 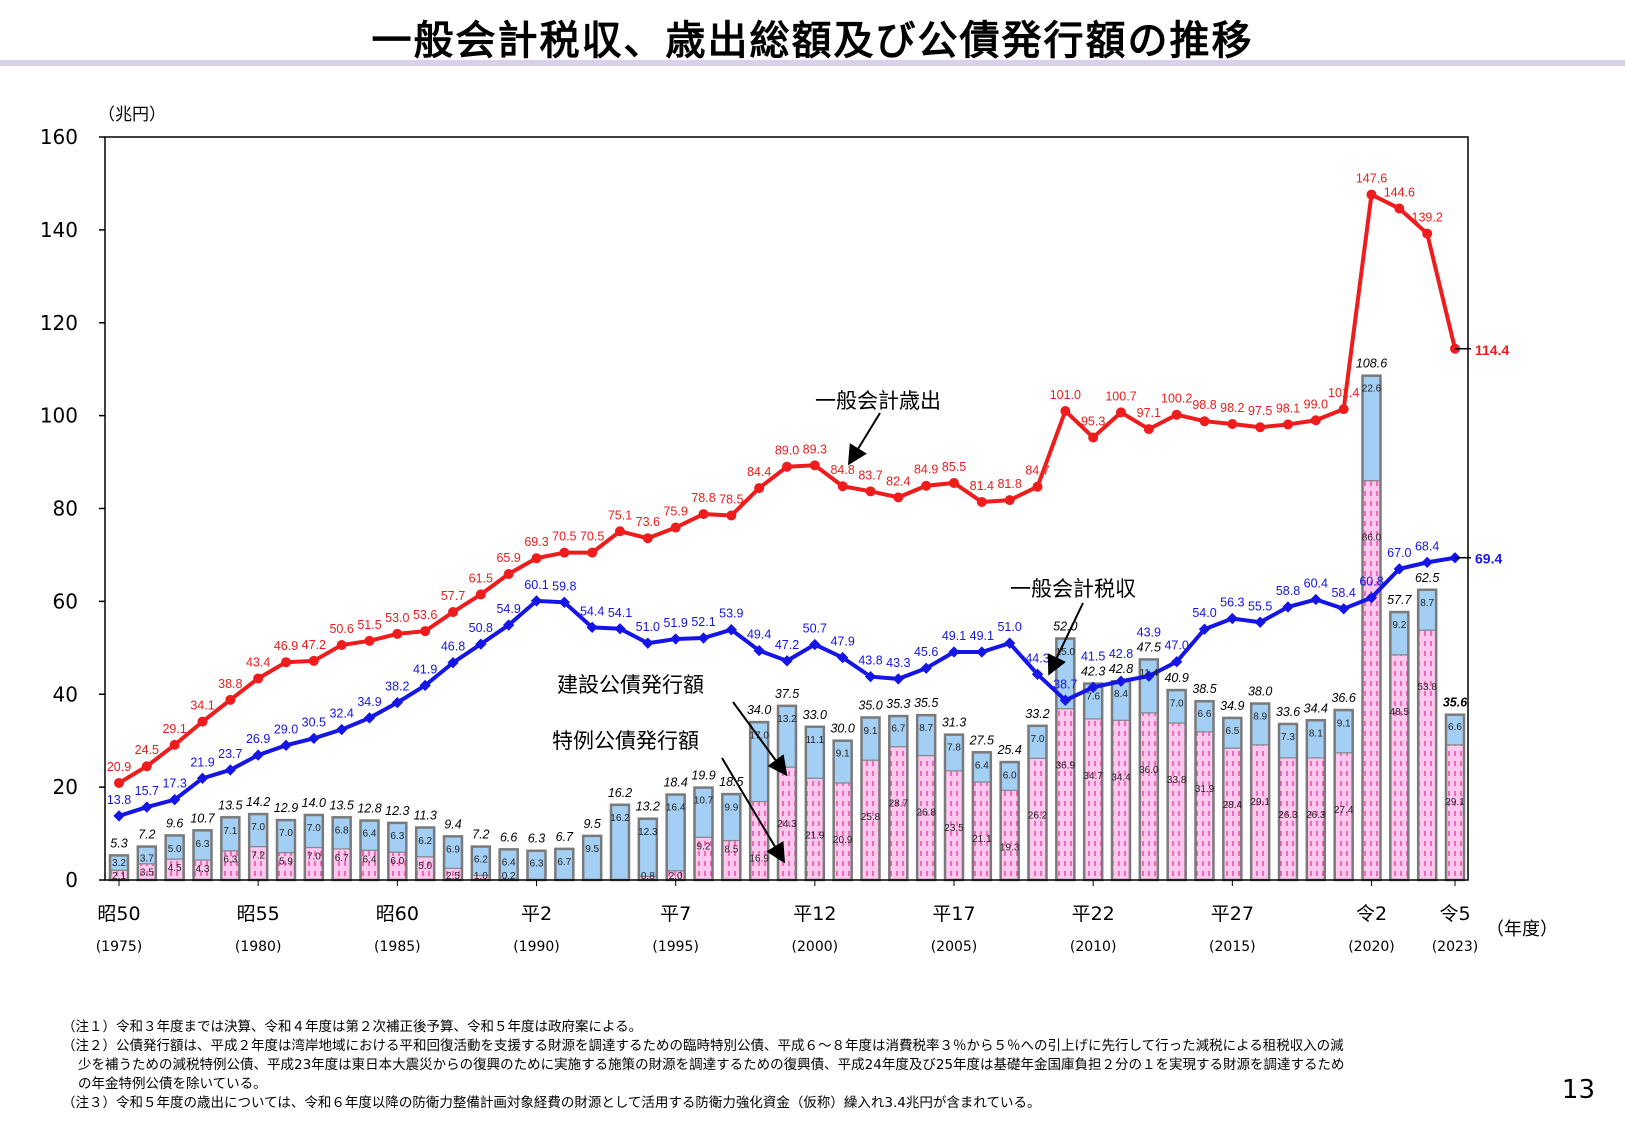 What do you see at coordinates (119, 876) in the screenshot?
I see `bar-special-label: 2.1` at bounding box center [119, 876].